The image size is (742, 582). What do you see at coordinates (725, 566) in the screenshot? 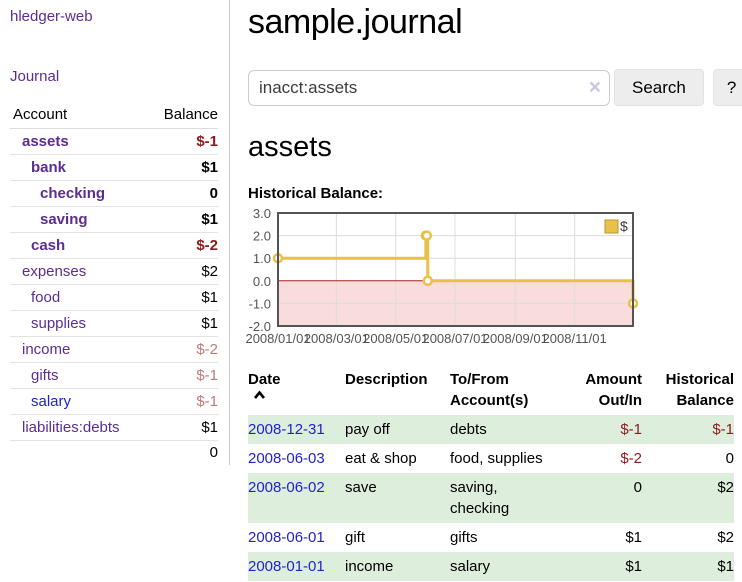
I see `transaction-balance: $1` at bounding box center [725, 566].